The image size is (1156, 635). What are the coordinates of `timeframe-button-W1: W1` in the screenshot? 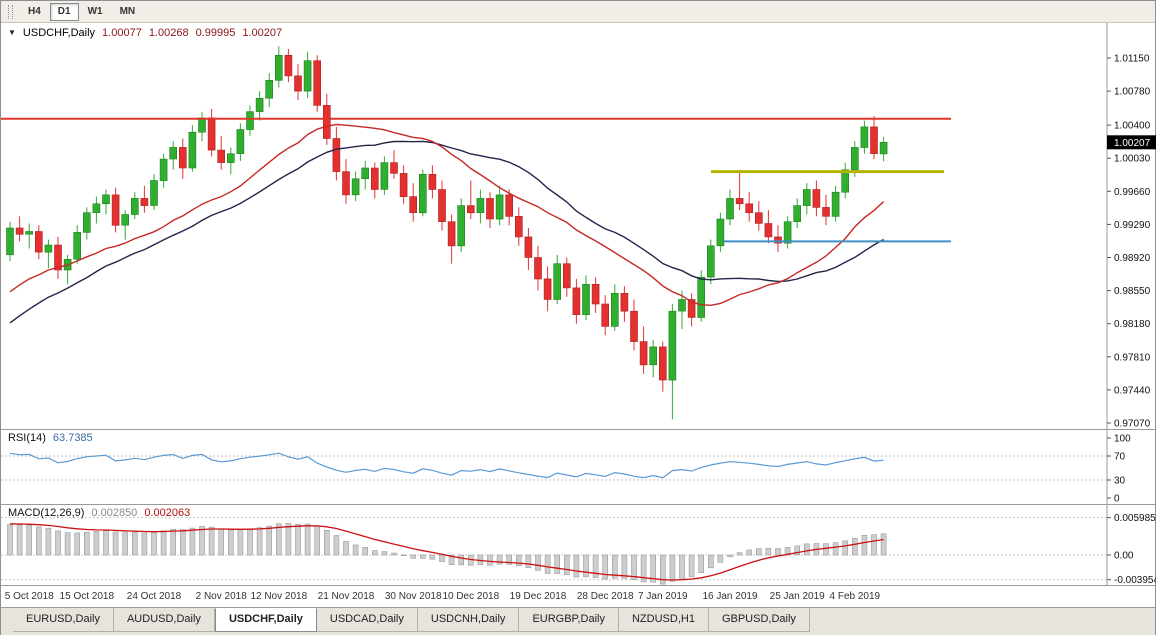 It's located at (95, 11).